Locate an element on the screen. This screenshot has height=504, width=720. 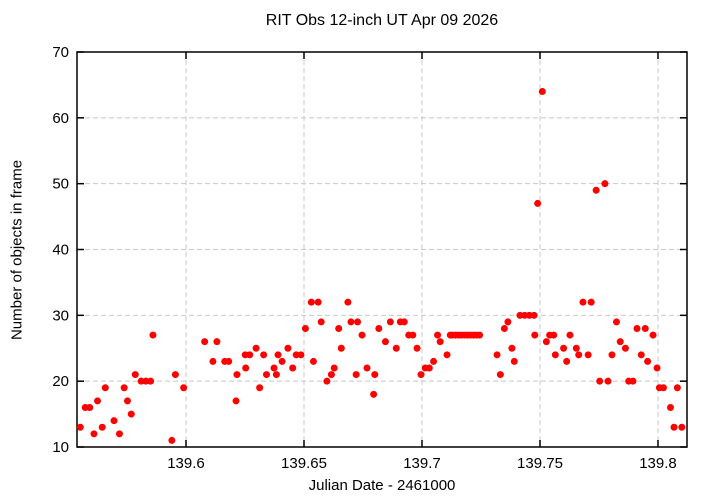
y-tick-label: 40 is located at coordinates (60, 250).